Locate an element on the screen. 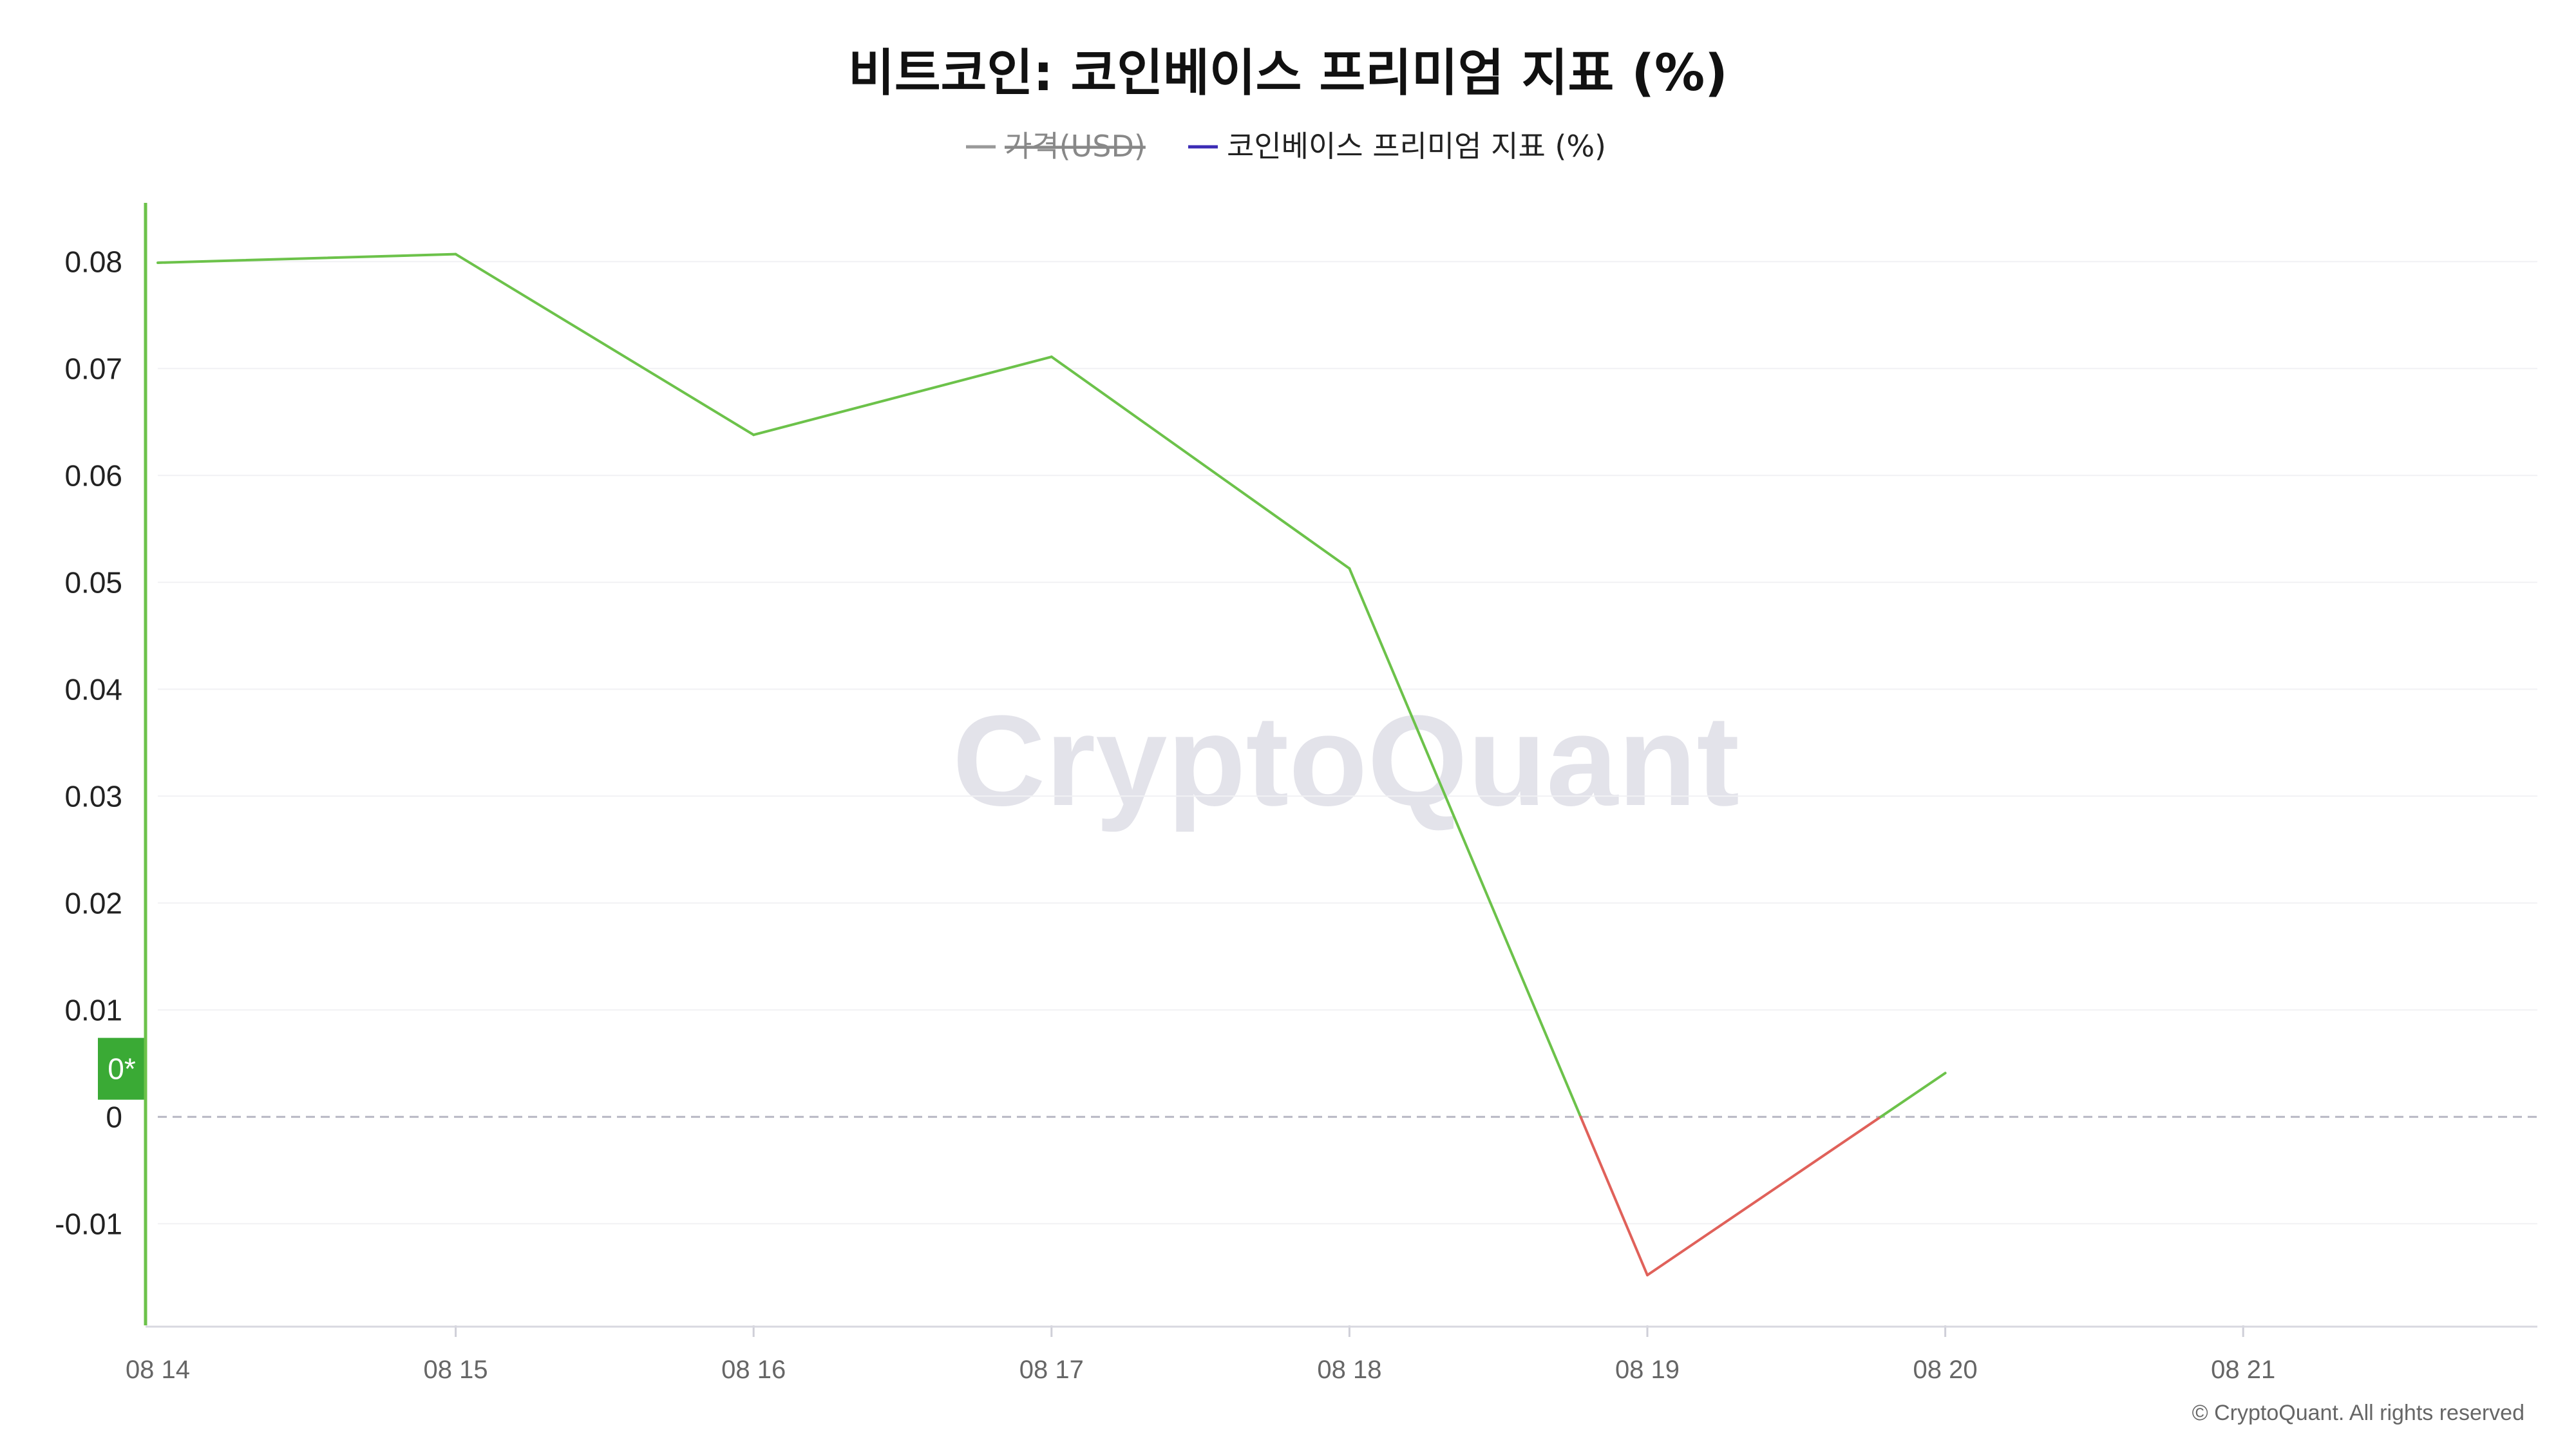 The height and width of the screenshot is (1449, 2576). y-tick-label: 0.08 is located at coordinates (93, 261).